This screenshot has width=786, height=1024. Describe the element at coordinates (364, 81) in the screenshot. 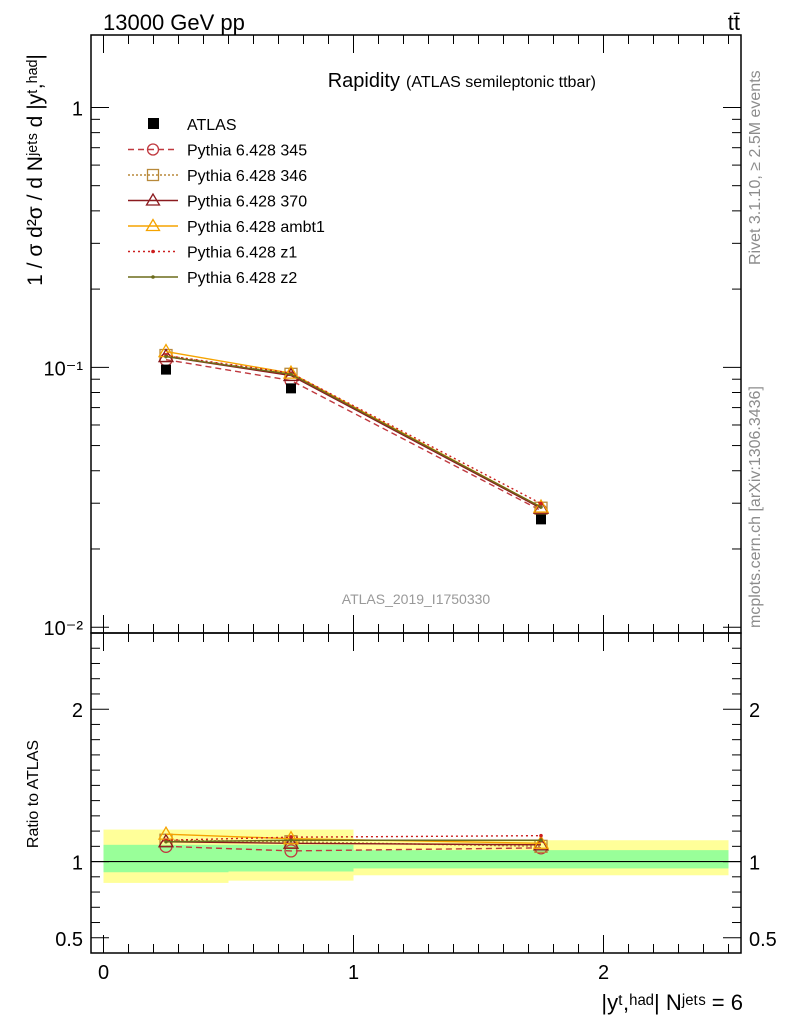

I see `chart-title: Rapidity` at that location.